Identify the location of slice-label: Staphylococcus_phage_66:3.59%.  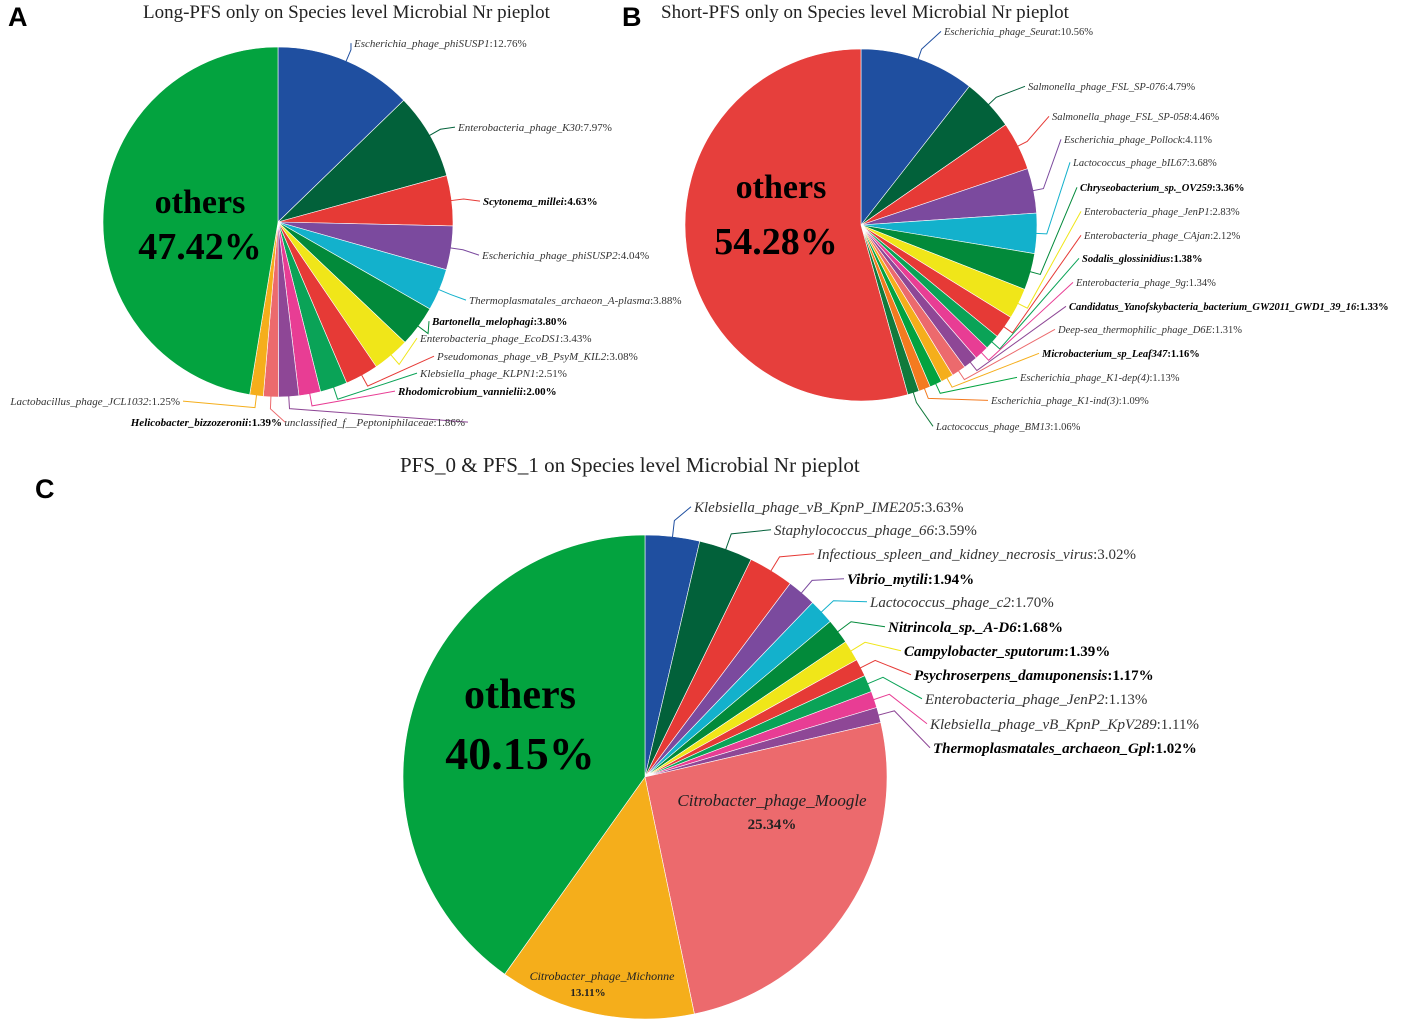
(875, 531).